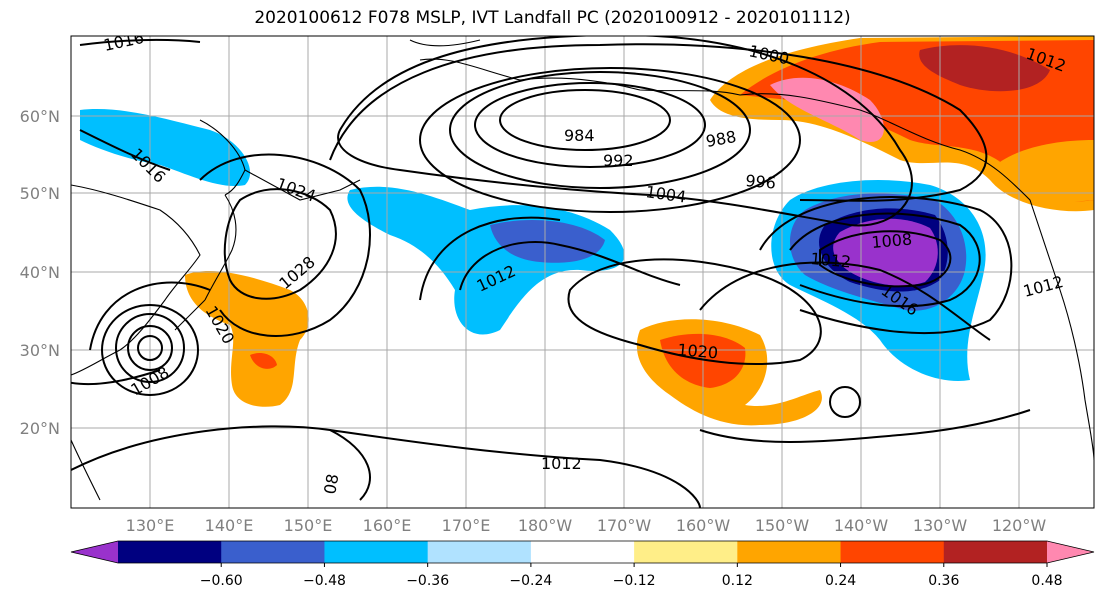 The image size is (1105, 601). Describe the element at coordinates (624, 525) in the screenshot. I see `lon-label: 170°W` at that location.